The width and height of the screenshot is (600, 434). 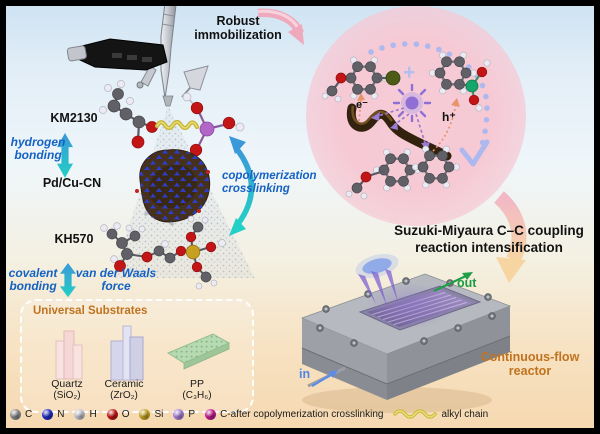 What do you see at coordinates (125, 414) in the screenshot?
I see `legend-label: O` at bounding box center [125, 414].